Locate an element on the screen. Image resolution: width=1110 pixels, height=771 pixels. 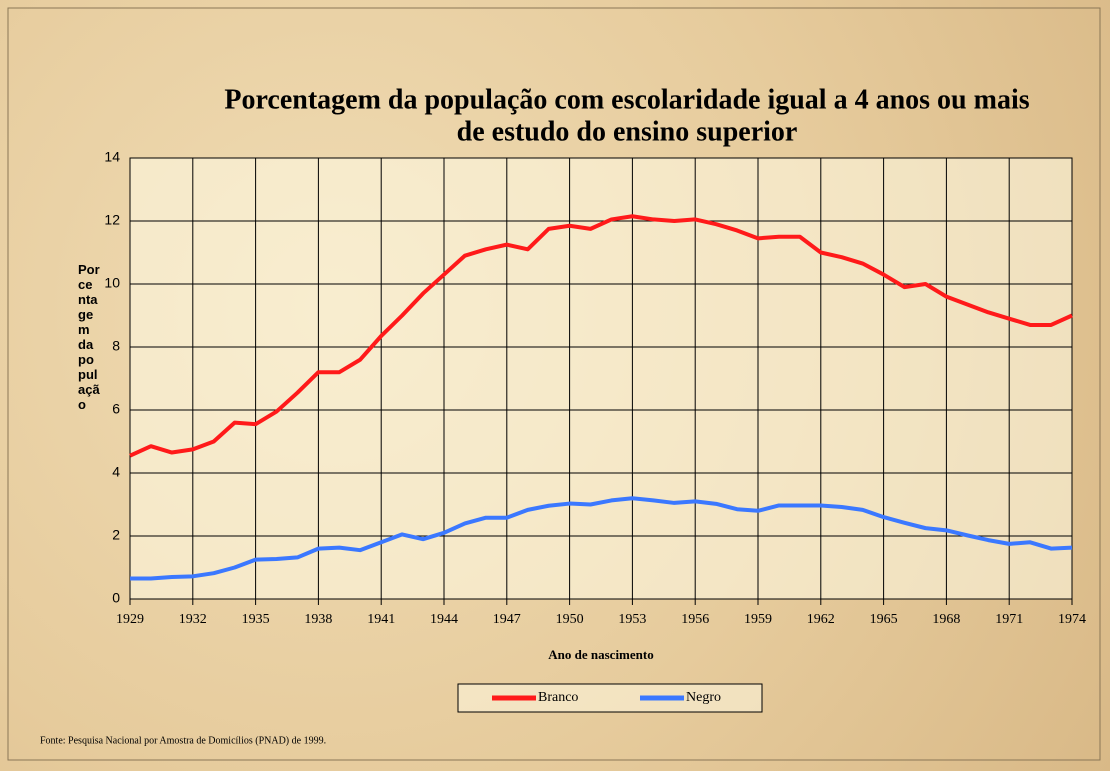
x-axis-label: Ano de nascimento is located at coordinates (600, 654).